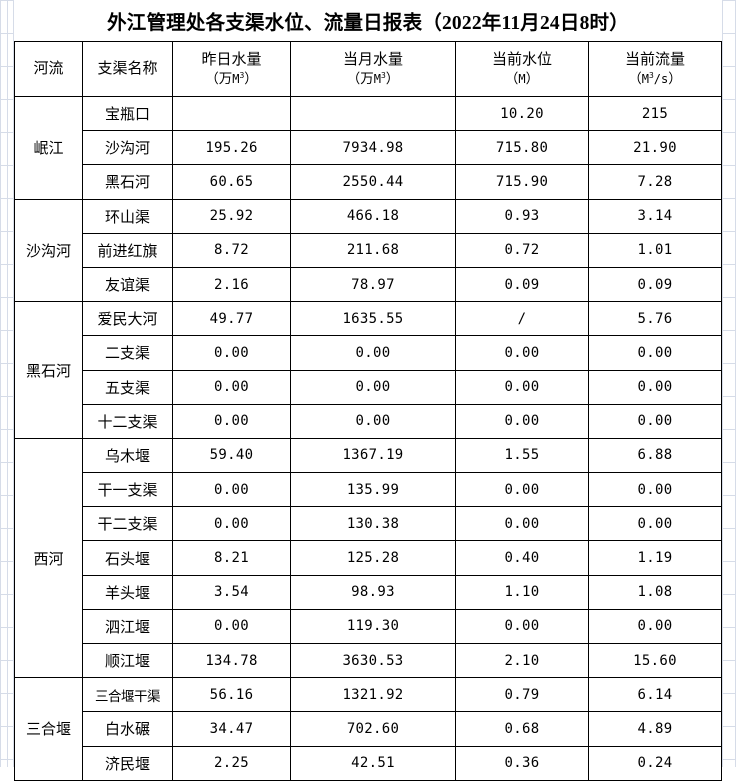 Image resolution: width=736 pixels, height=781 pixels. Describe the element at coordinates (127, 148) in the screenshot. I see `canal-name-cell: 沙沟河` at that location.